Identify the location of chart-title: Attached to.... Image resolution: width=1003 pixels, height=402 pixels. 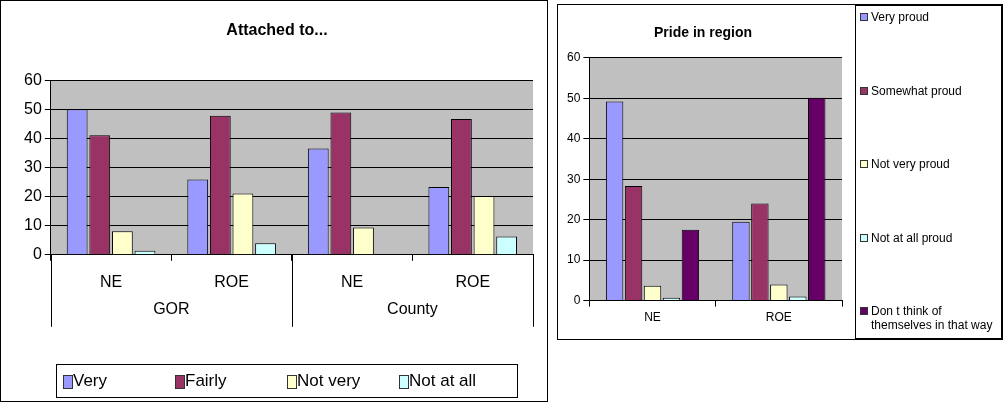
(277, 30).